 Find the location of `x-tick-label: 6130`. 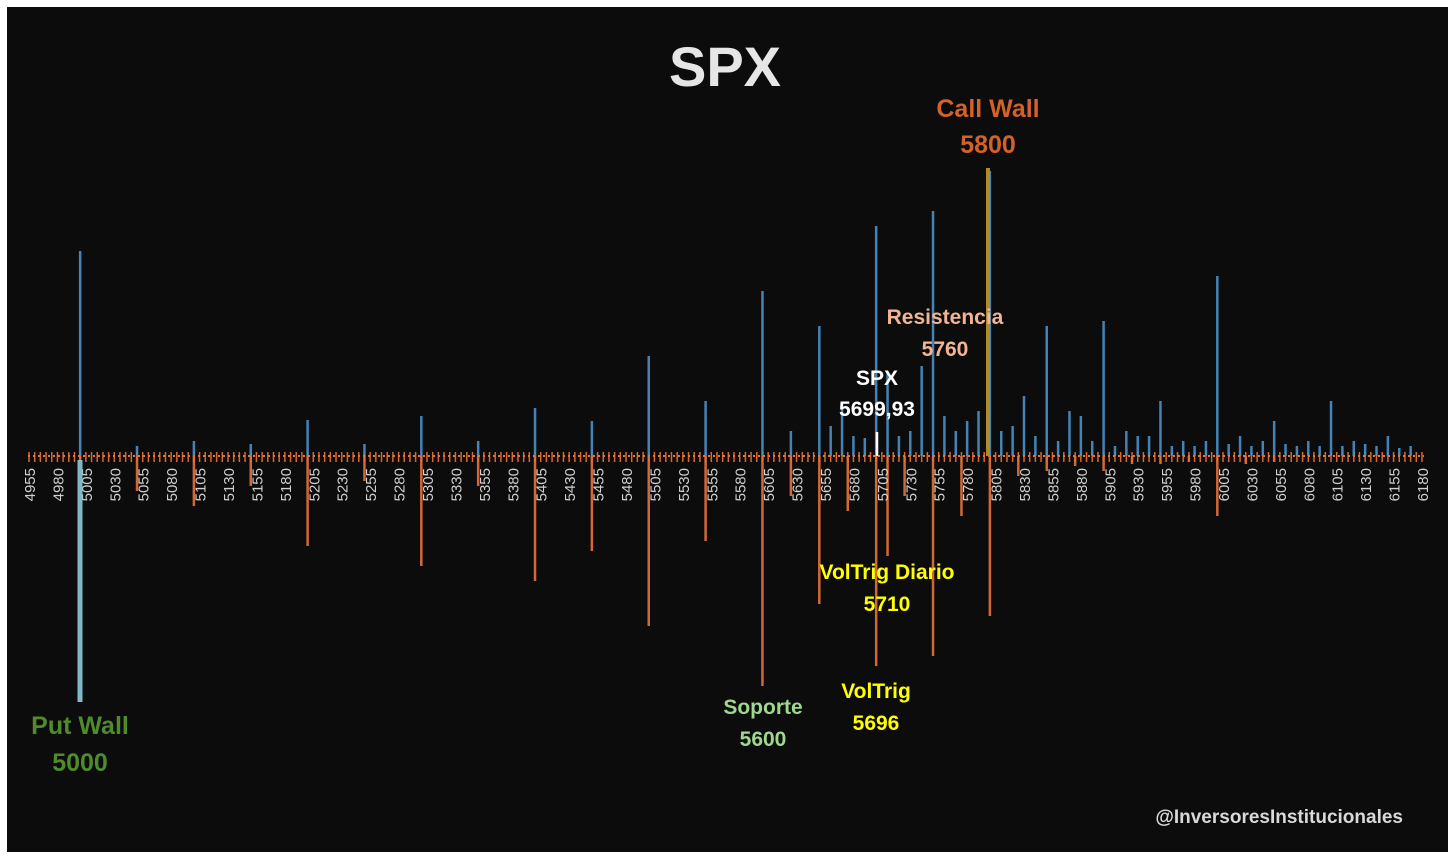

x-tick-label: 6130 is located at coordinates (1366, 484).